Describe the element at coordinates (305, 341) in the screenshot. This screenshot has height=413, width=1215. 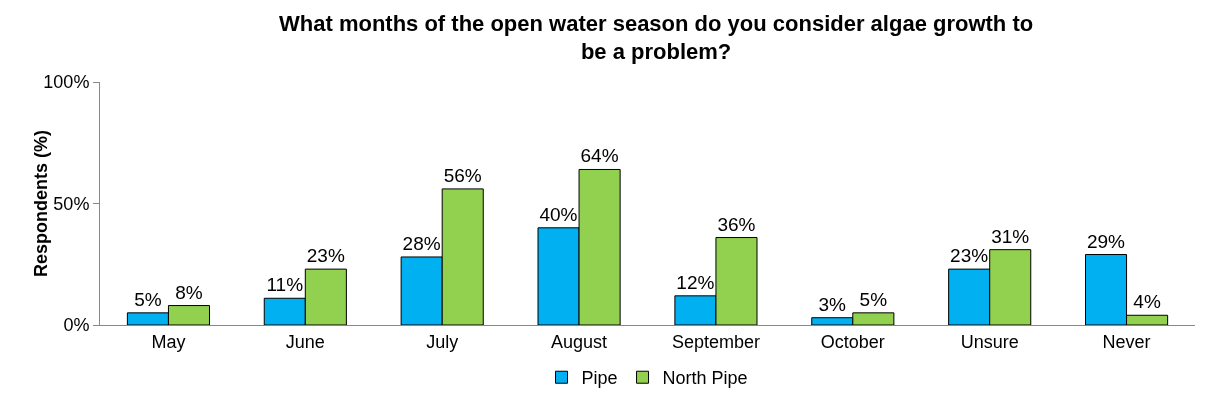
I see `x-tick-label: June` at that location.